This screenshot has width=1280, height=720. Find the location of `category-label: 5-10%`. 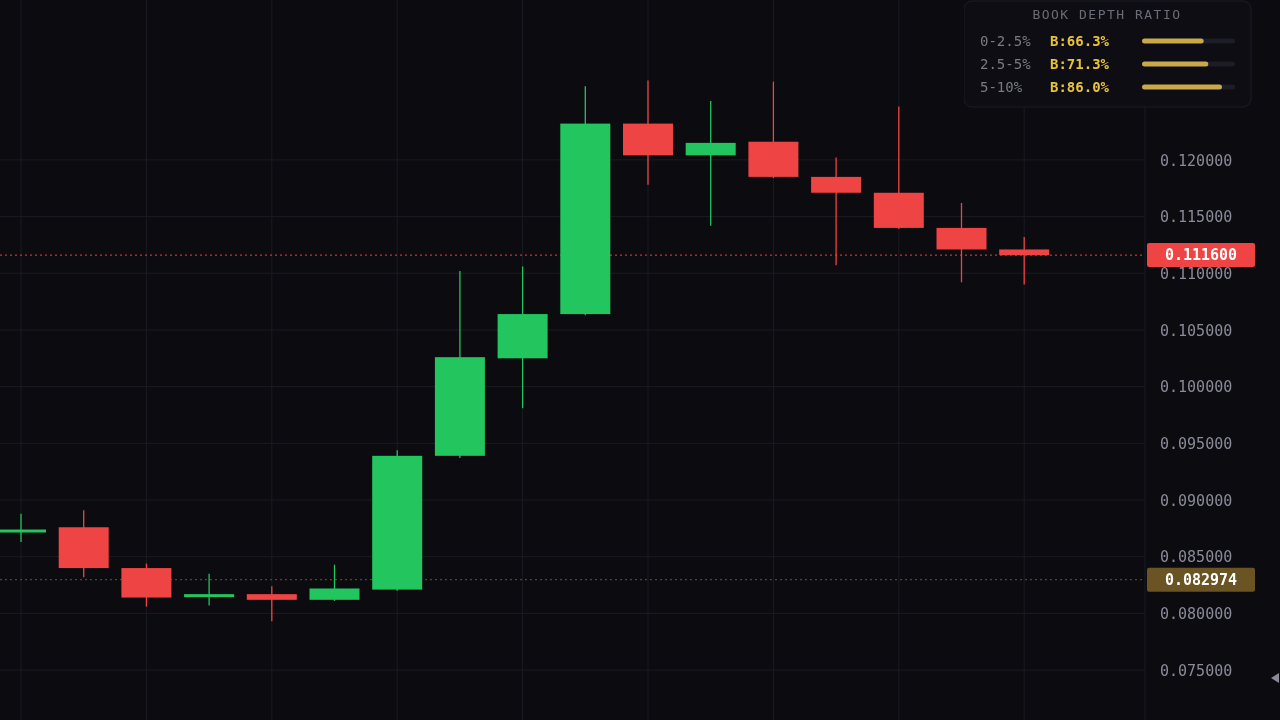

category-label: 5-10% is located at coordinates (1001, 86).